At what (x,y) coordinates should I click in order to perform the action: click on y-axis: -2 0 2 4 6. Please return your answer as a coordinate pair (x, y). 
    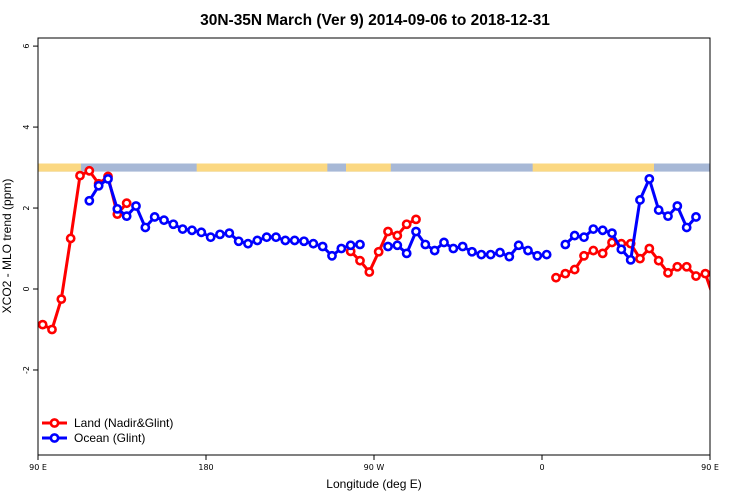
    Looking at the image, I should click on (30, 209).